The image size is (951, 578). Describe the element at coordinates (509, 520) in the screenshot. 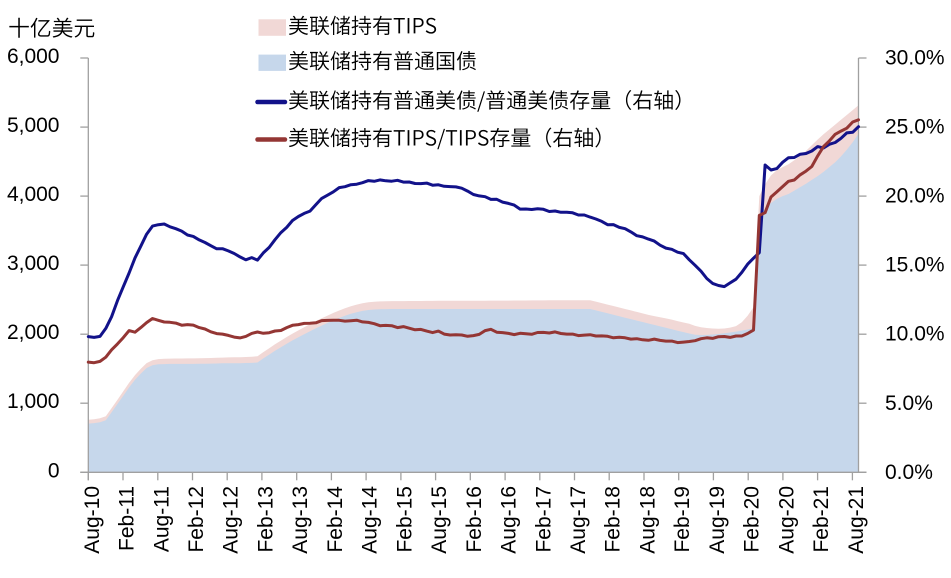

I see `svg-text: Aug-16` at that location.